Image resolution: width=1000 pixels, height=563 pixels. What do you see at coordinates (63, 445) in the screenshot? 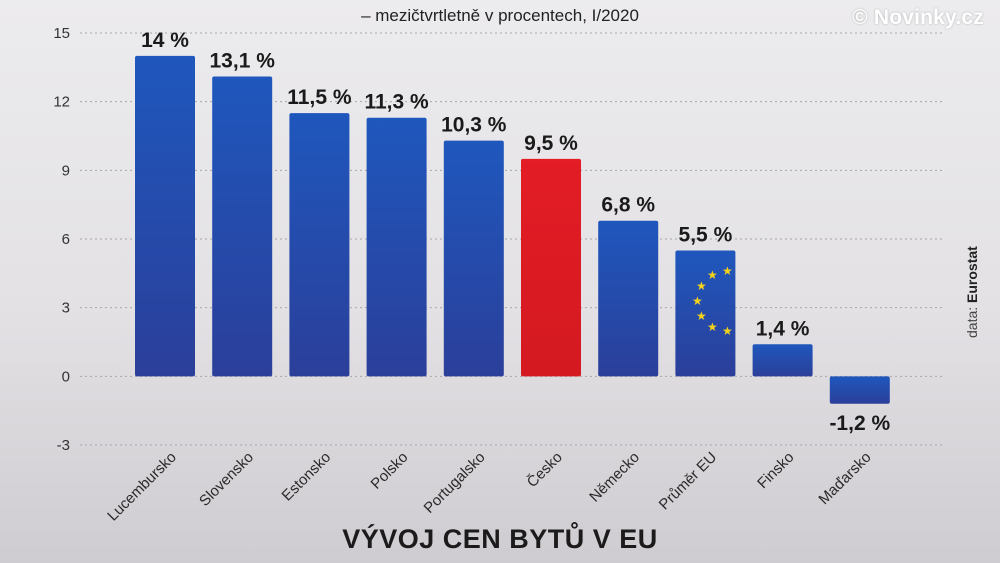
I see `y-tick-label: -3` at bounding box center [63, 445].